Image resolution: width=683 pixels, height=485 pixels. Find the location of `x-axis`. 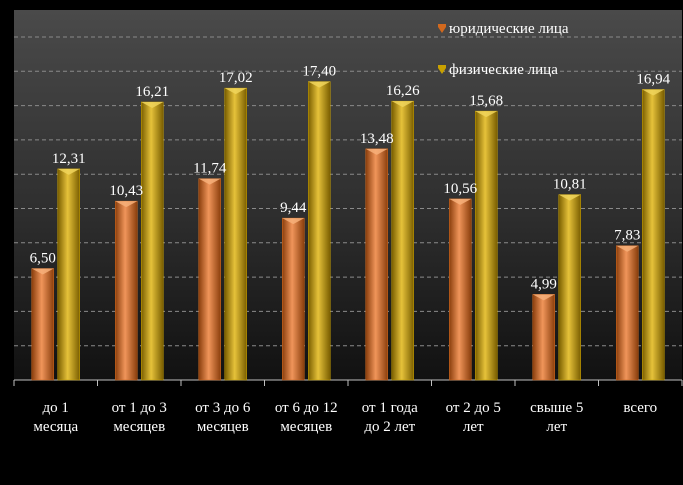

x-axis is located at coordinates (348, 382).